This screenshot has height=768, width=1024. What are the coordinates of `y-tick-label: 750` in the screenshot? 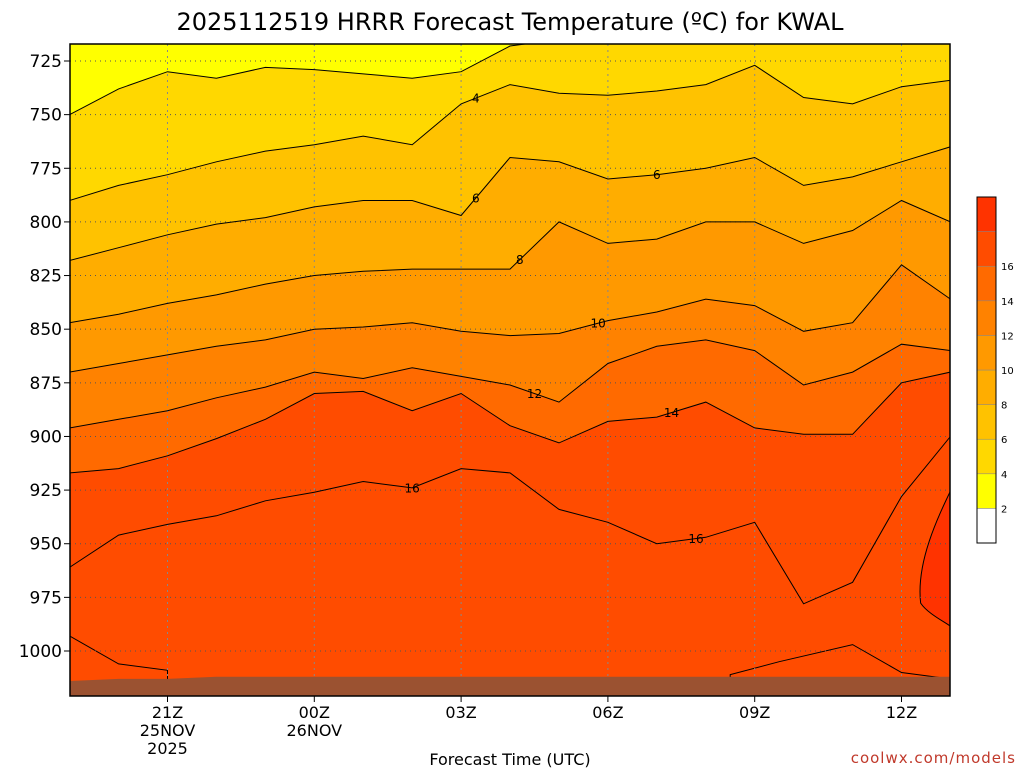 It's located at (46, 116).